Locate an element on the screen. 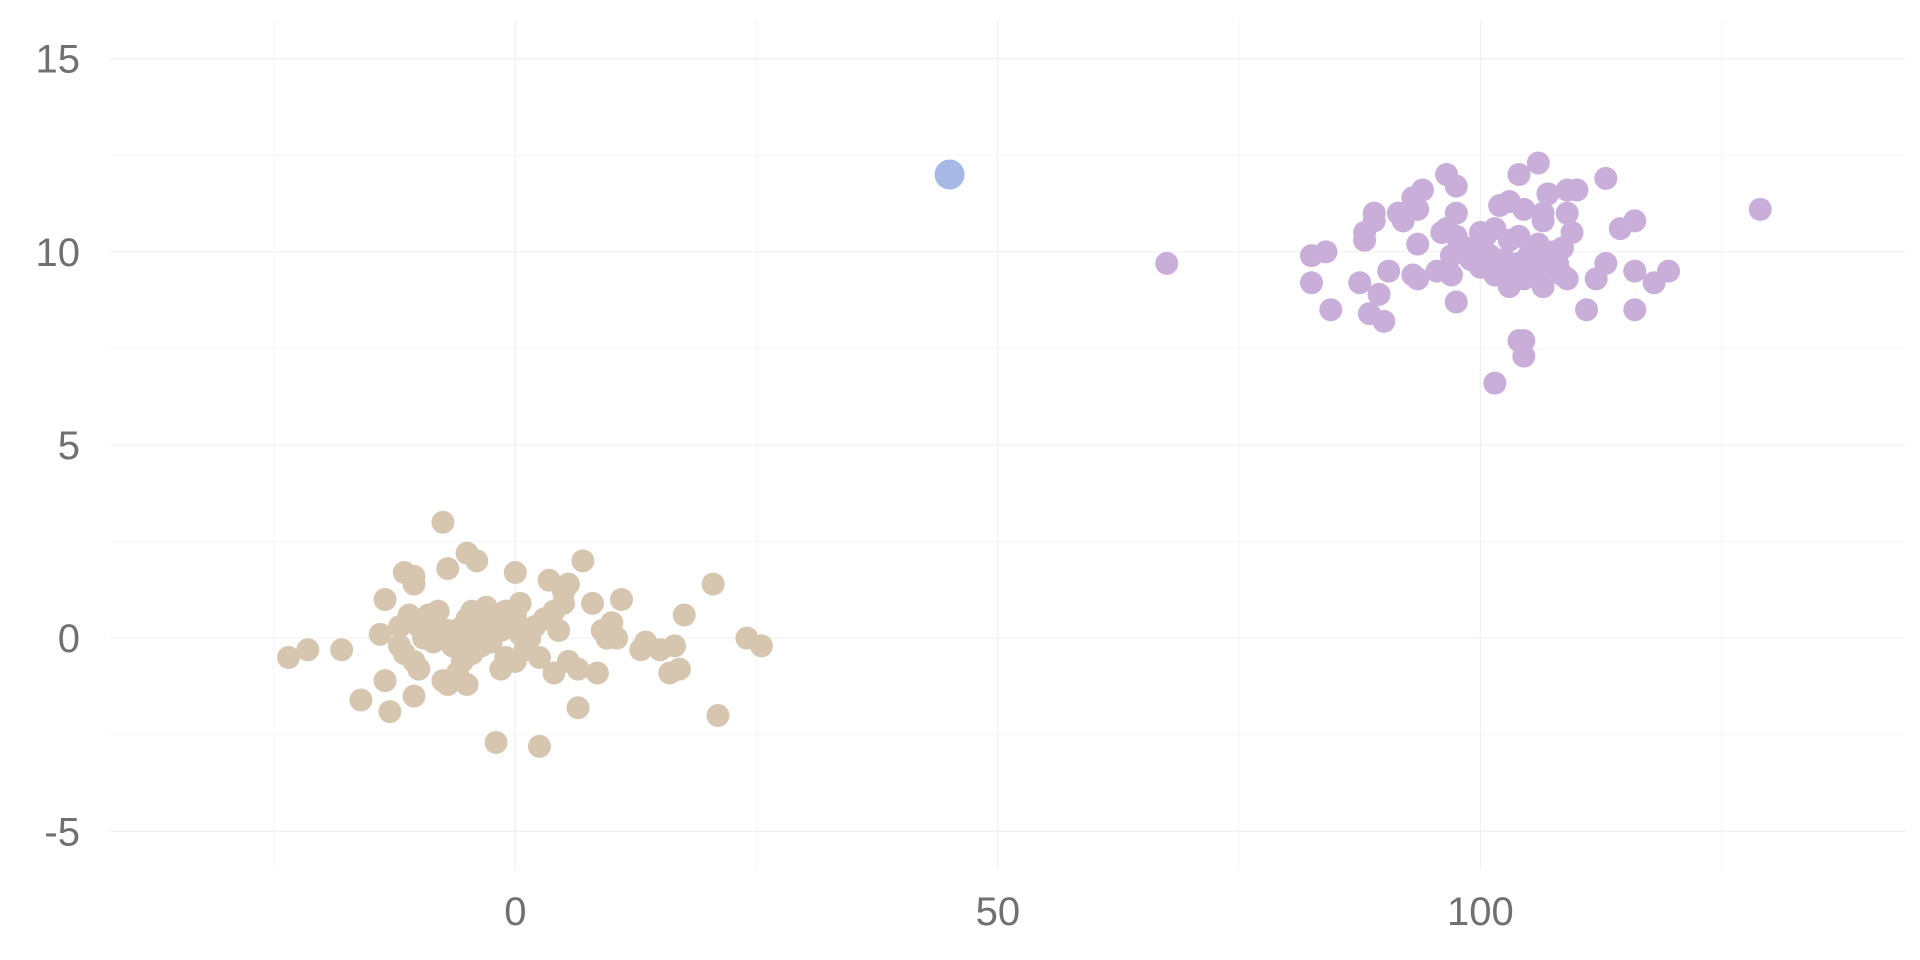 The image size is (1920, 960). y-tick-label: 15 is located at coordinates (58, 60).